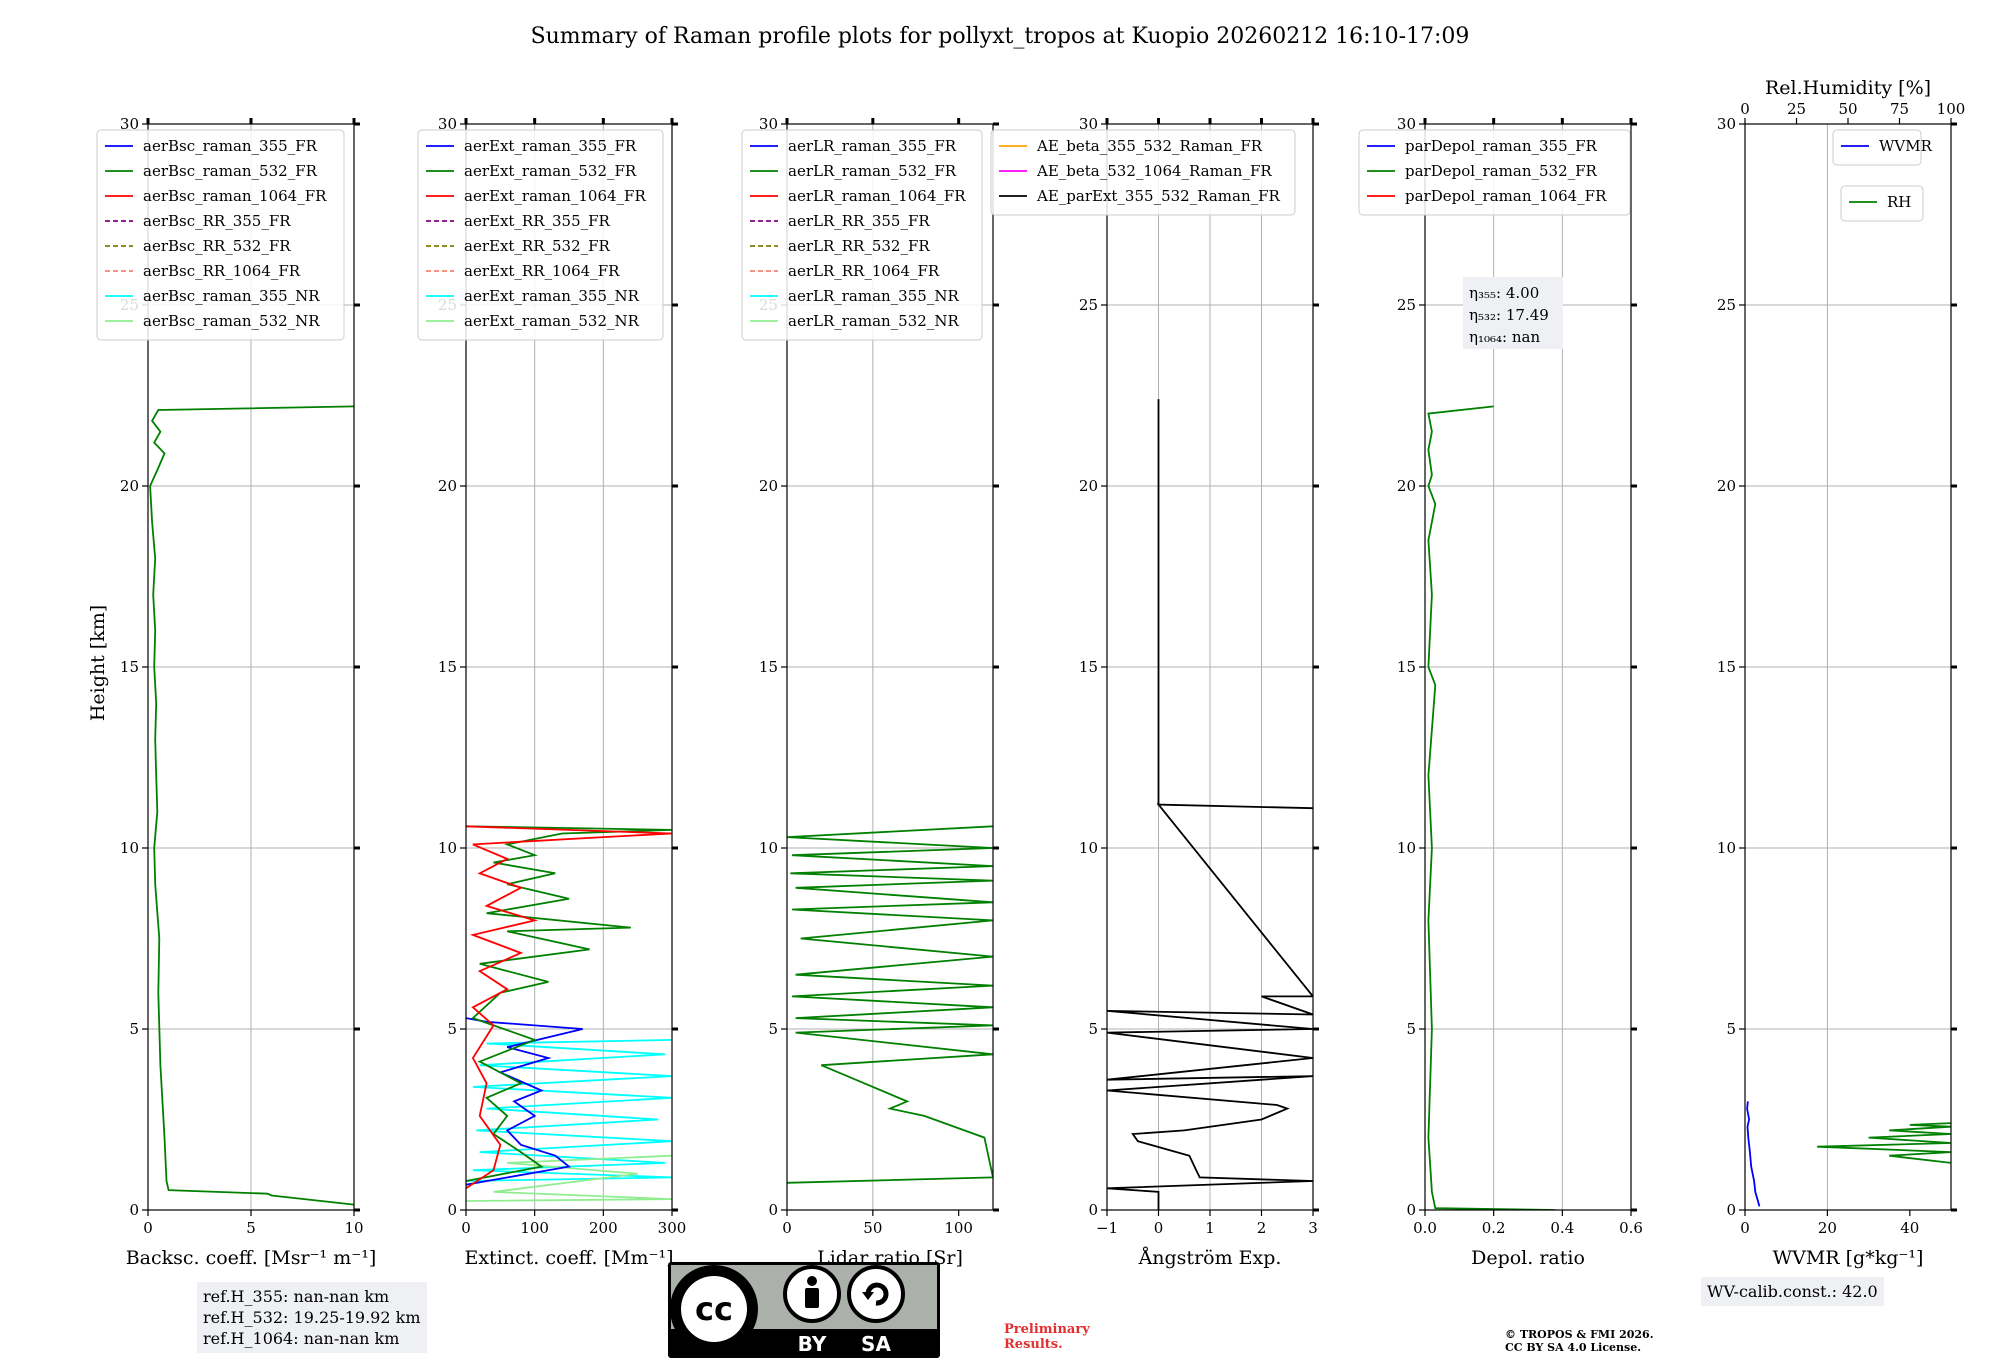 This screenshot has width=2000, height=1360. I want to click on legend-label: aerExt_RR_355_FR, so click(537, 221).